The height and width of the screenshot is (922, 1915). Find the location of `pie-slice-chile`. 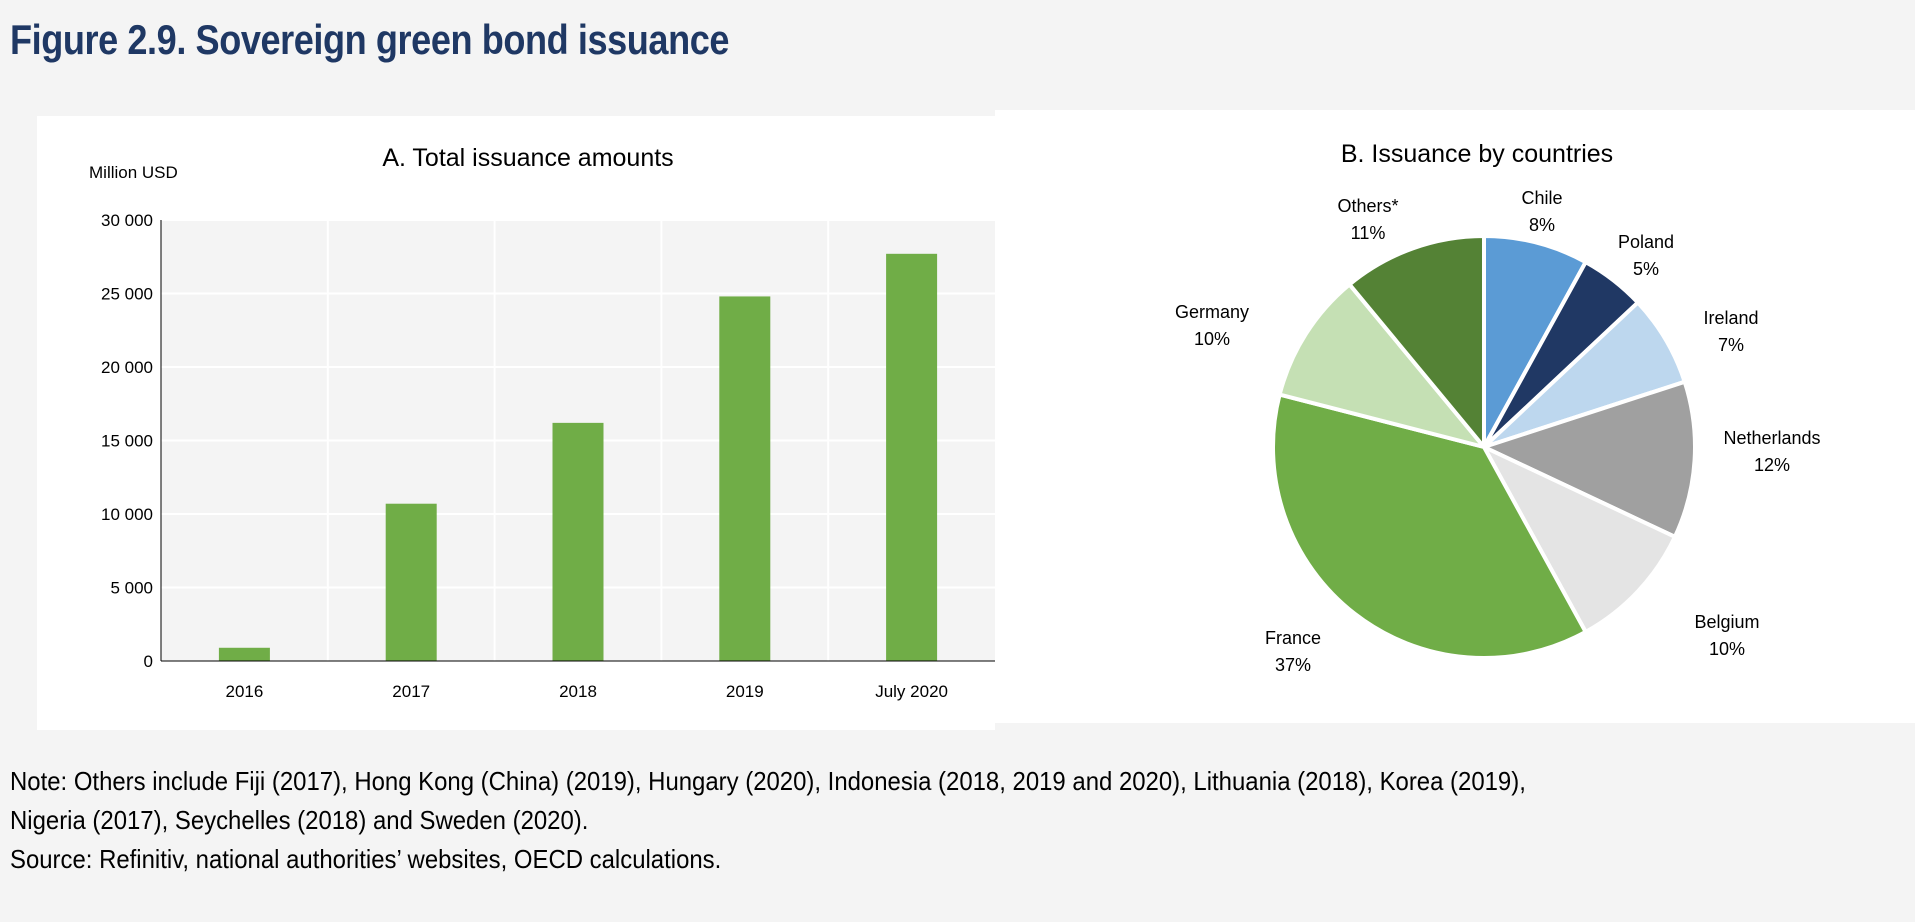

pie-slice-chile is located at coordinates (1535, 341).